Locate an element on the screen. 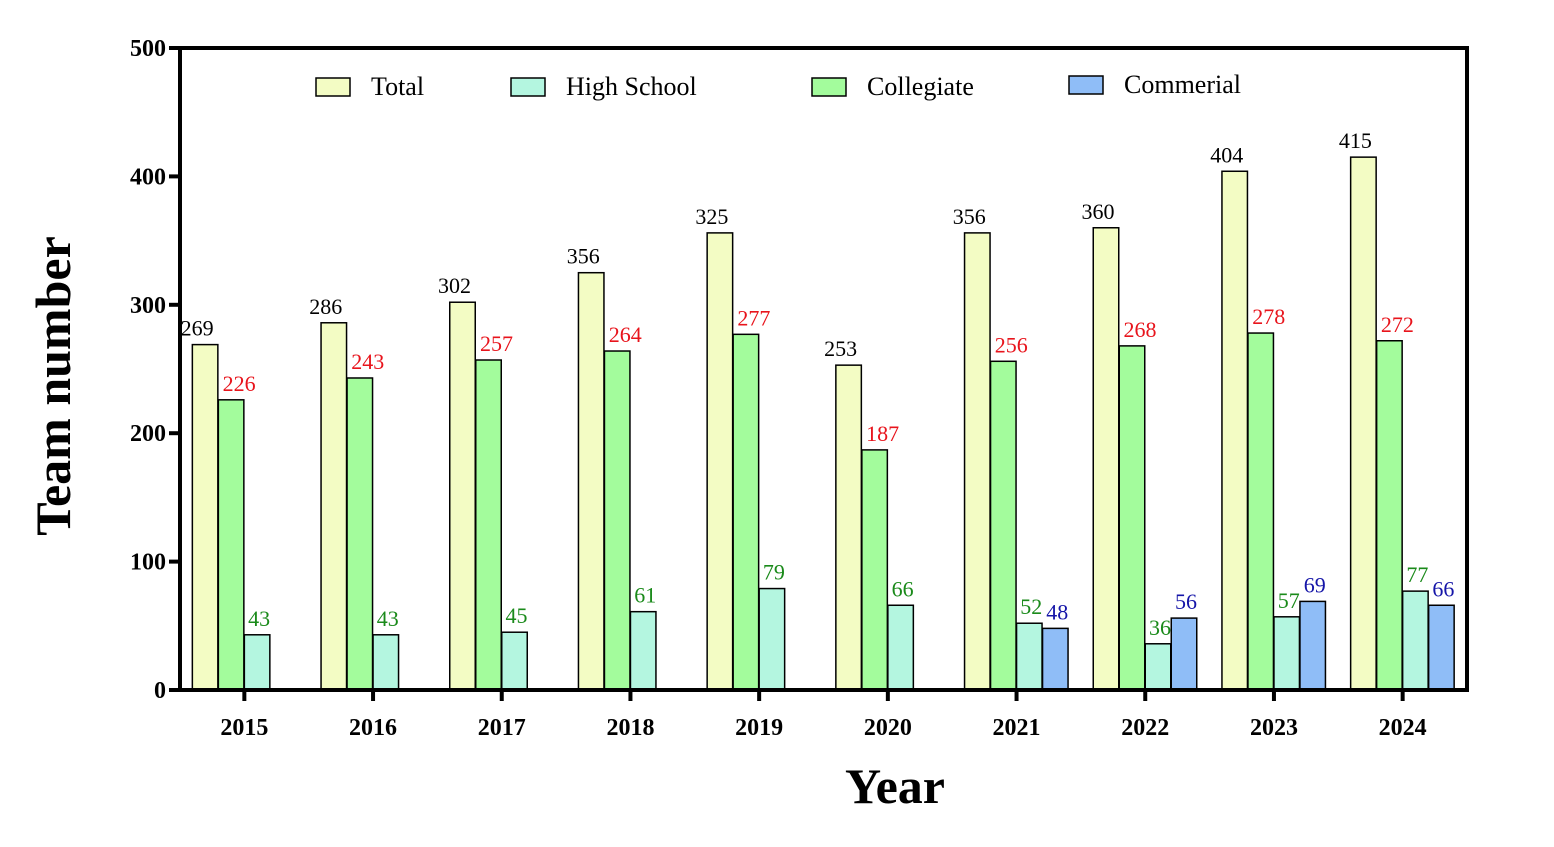 The width and height of the screenshot is (1554, 847). data-label: 268 is located at coordinates (1140, 329).